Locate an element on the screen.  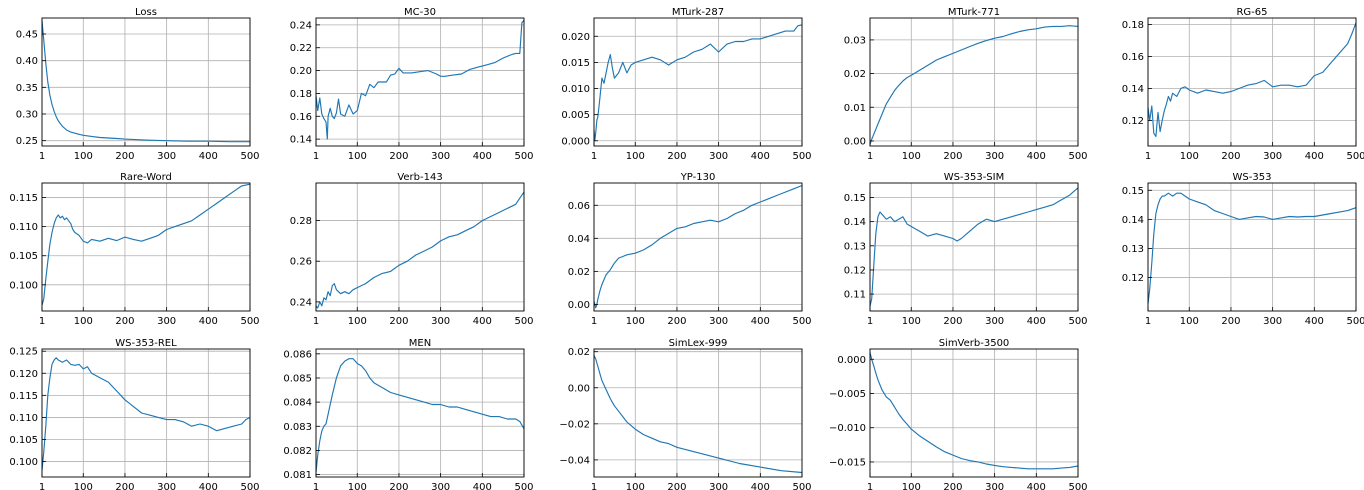
y-tick-label: 0.40 is located at coordinates (27, 61).